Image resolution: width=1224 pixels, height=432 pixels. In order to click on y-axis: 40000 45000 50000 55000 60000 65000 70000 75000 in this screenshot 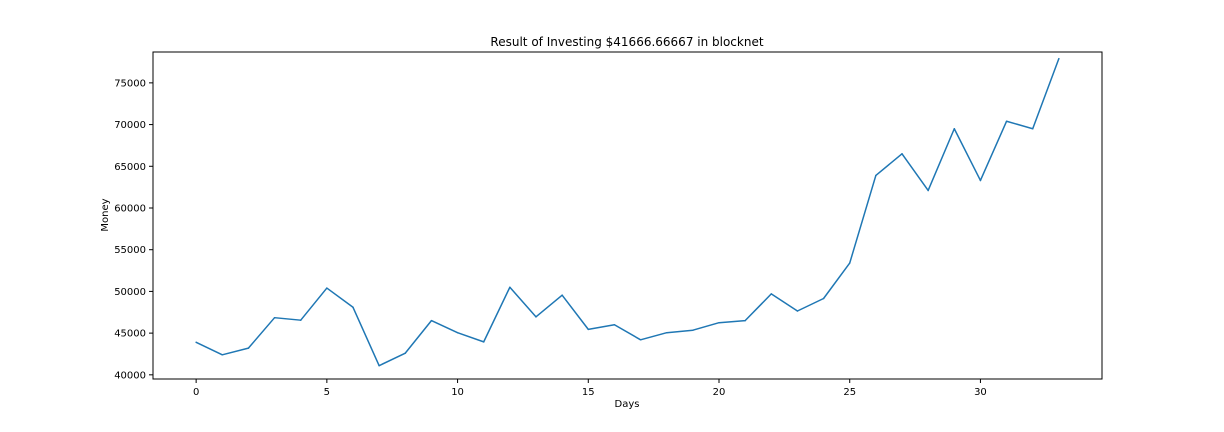, I will do `click(133, 229)`.